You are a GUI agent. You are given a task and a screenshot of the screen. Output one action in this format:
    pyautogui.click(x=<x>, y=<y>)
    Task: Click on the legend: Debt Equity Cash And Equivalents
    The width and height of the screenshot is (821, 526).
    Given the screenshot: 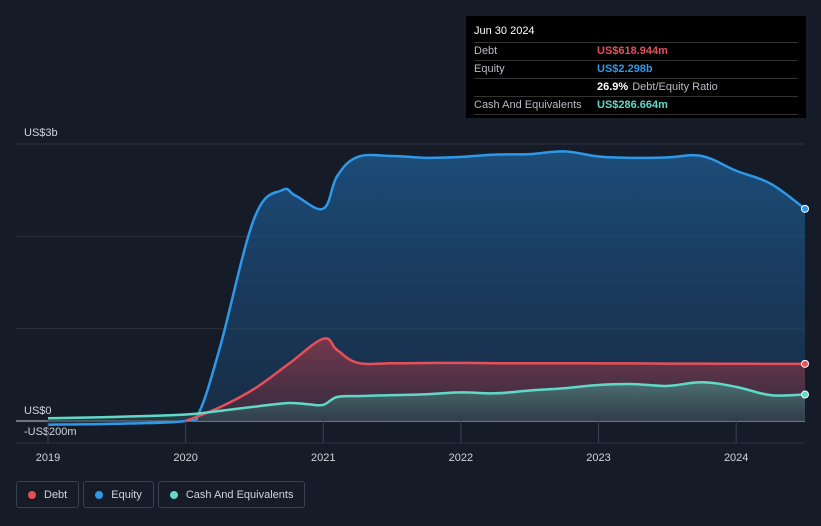 What is the action you would take?
    pyautogui.click(x=161, y=495)
    